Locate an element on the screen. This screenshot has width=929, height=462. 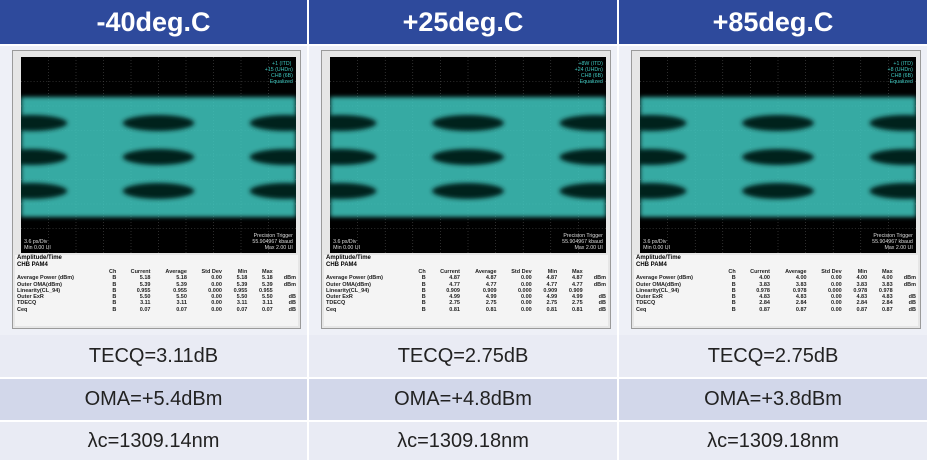
tecq-value-plus85: TECQ=2.75dB is located at coordinates (774, 357).